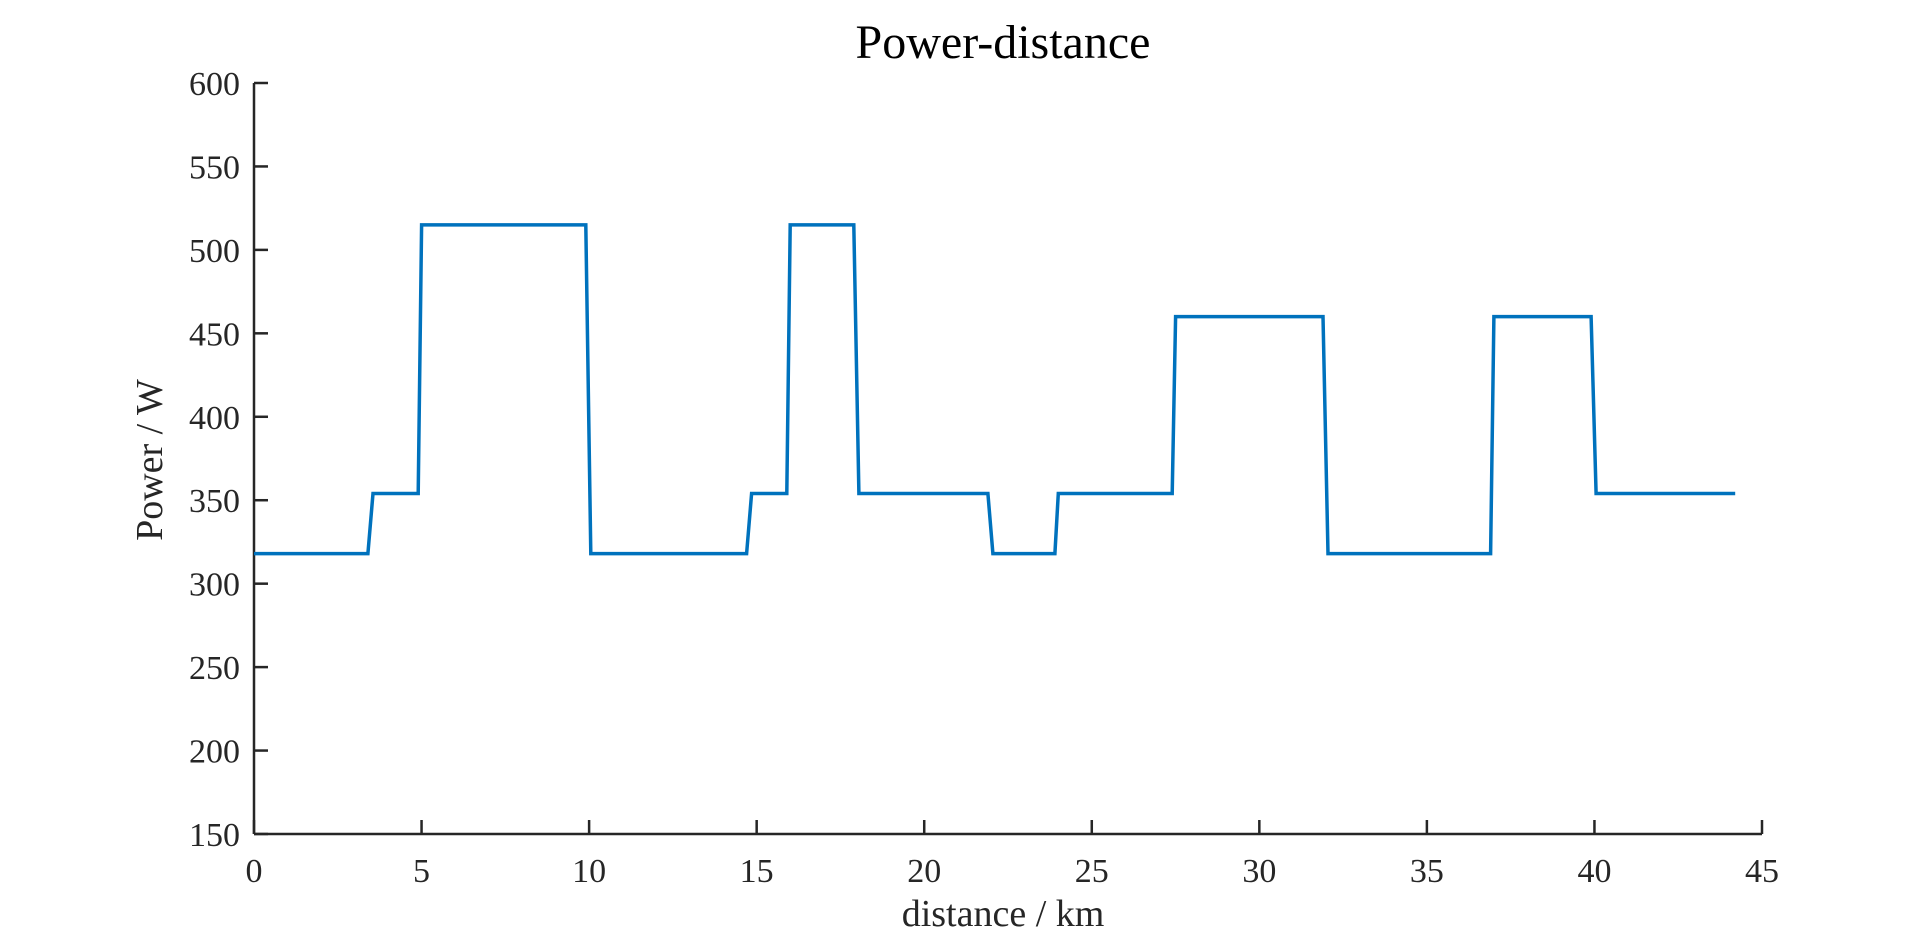 The image size is (1920, 937). Describe the element at coordinates (214, 418) in the screenshot. I see `y-tick-label: 400` at that location.